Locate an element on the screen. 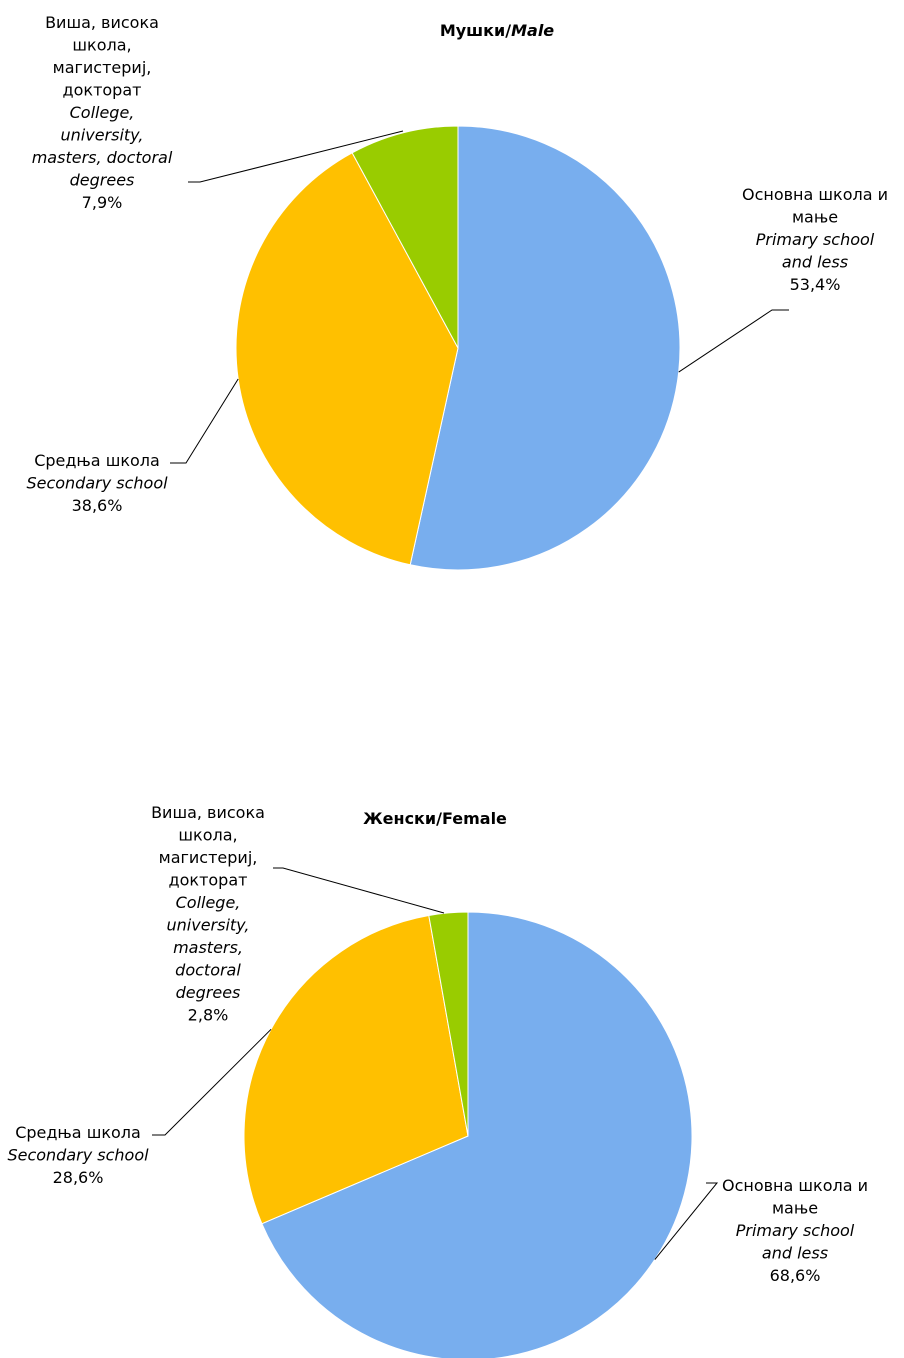 This screenshot has width=904, height=1358. data-label-secondary: Средња школа Secondary school 28,6% is located at coordinates (78, 1155).